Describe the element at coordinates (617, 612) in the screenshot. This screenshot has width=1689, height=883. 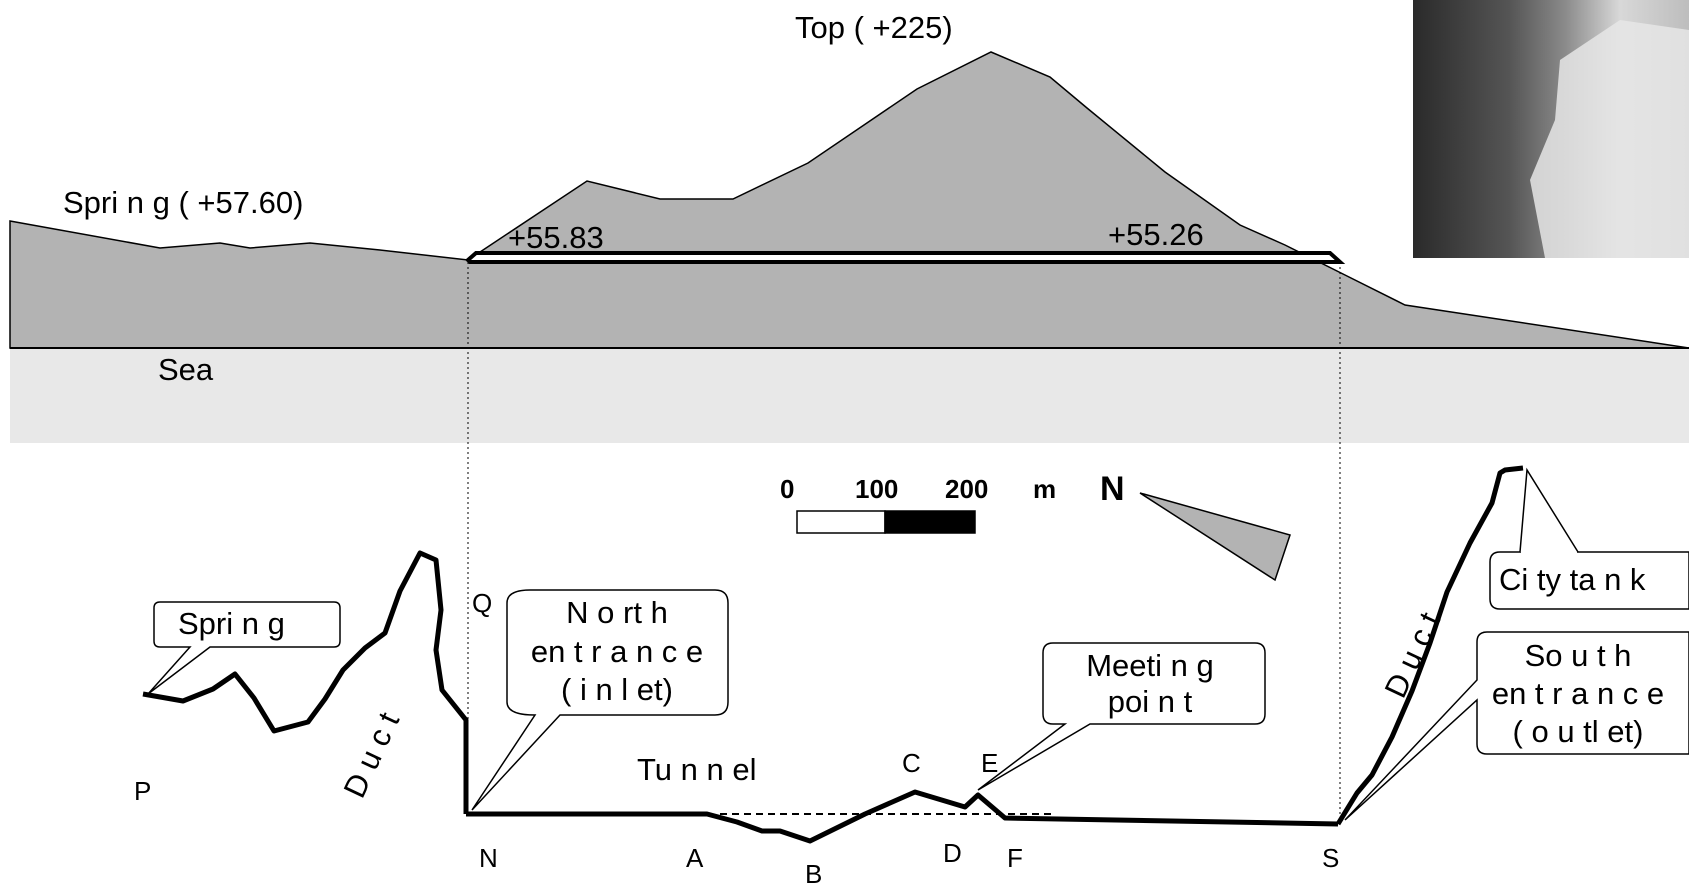
I see `north-entrance-line1: N o rt h` at that location.